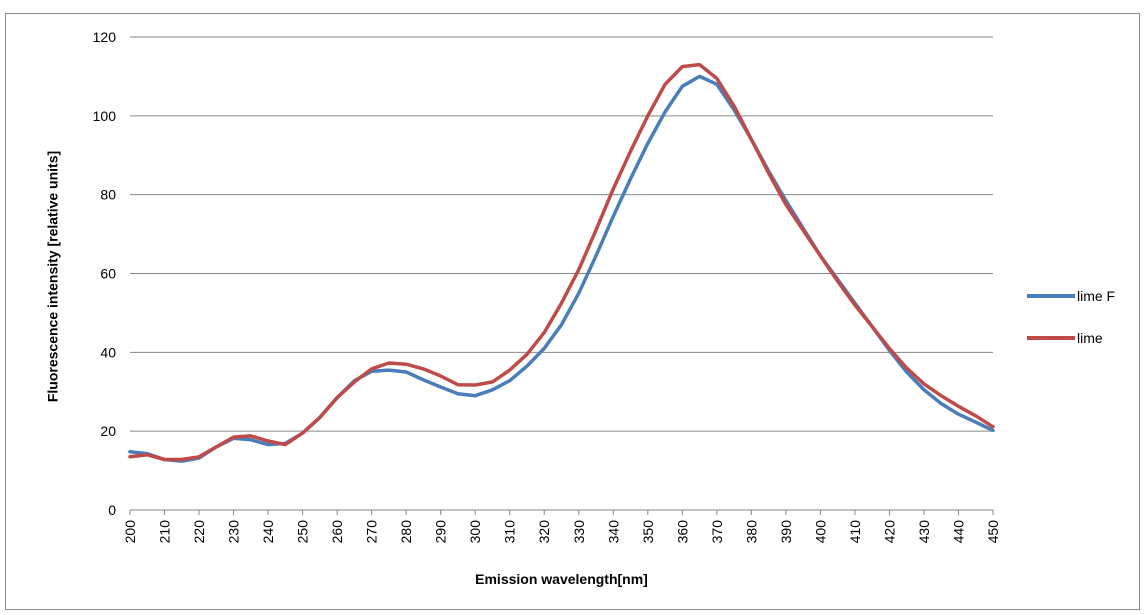 The image size is (1145, 615). I want to click on legend-label-0: lime F, so click(1096, 296).